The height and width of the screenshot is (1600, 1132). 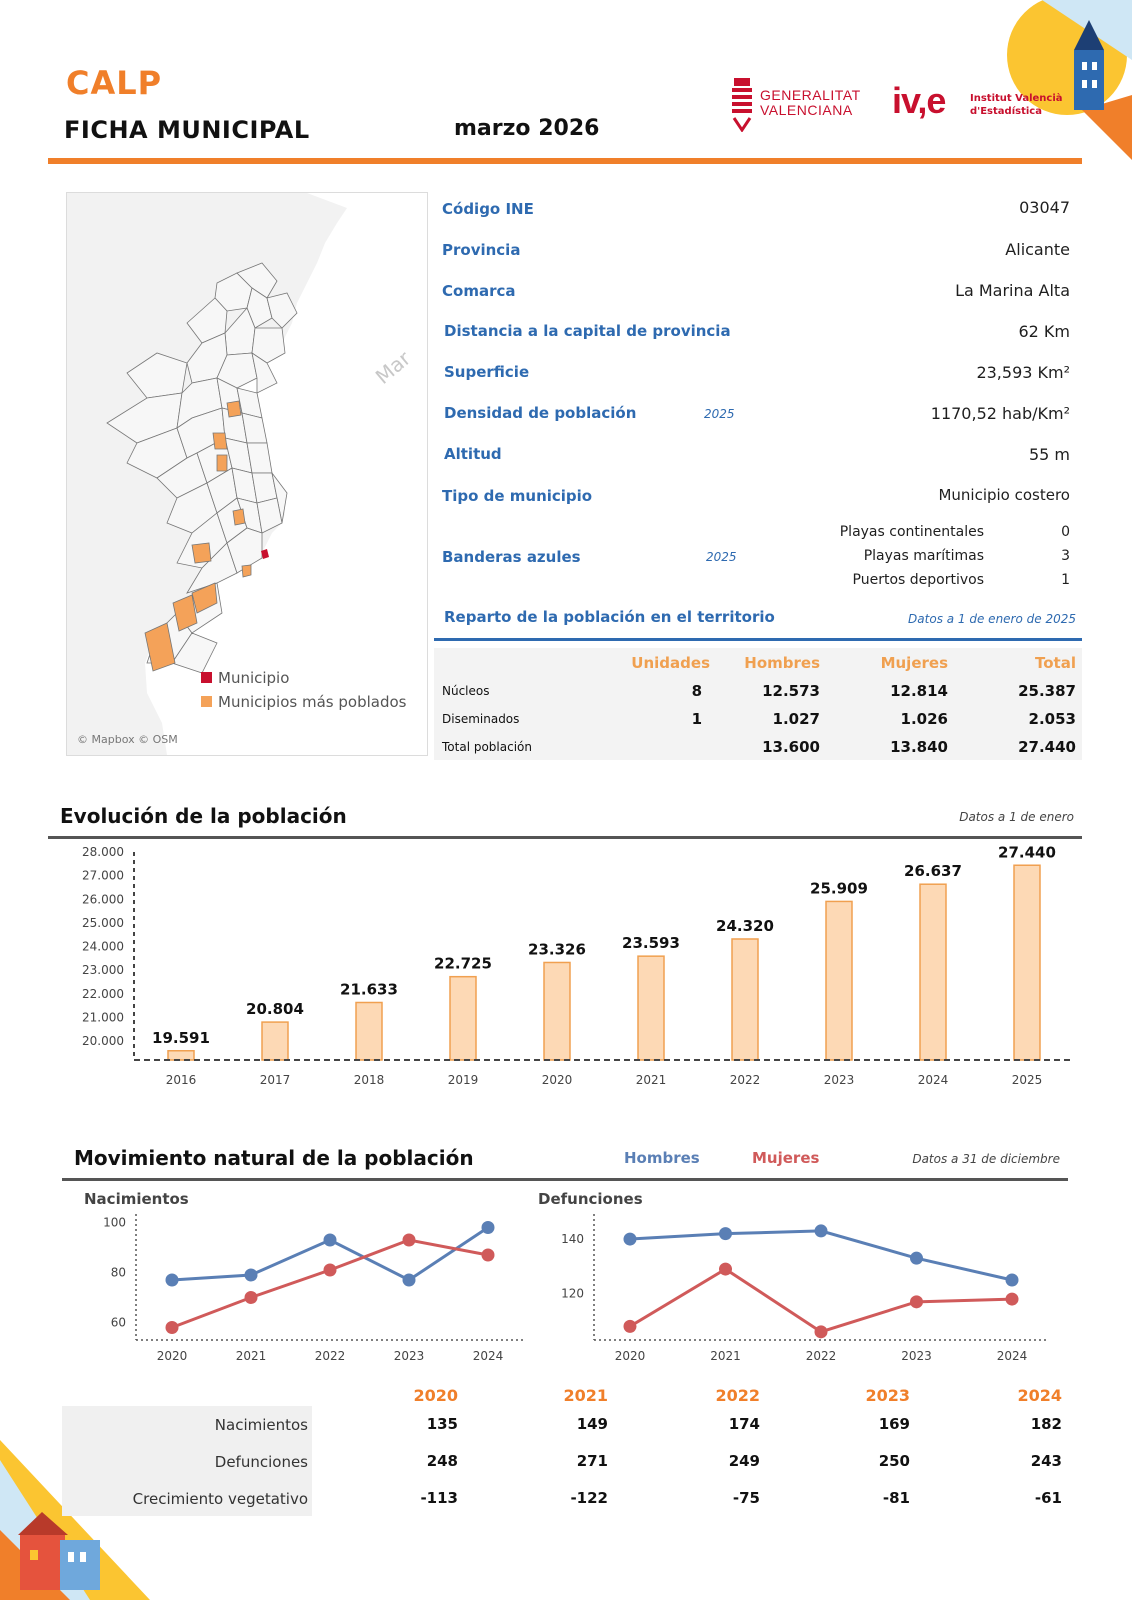 I want to click on bar-data-label: 24.320, so click(x=745, y=926).